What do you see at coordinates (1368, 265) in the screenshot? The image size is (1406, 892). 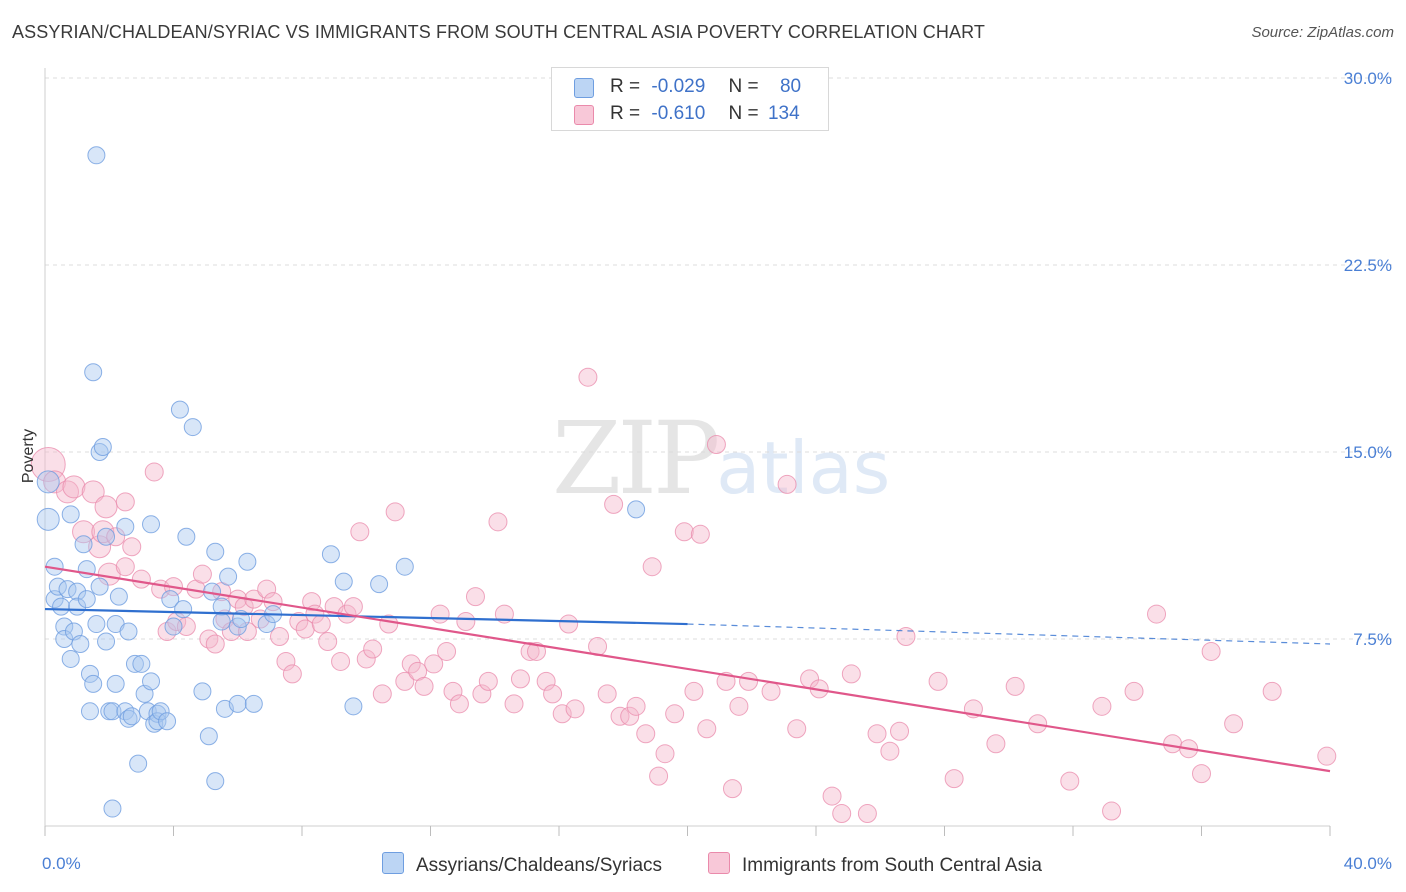 I see `y-tick-label: 22.5%` at bounding box center [1368, 265].